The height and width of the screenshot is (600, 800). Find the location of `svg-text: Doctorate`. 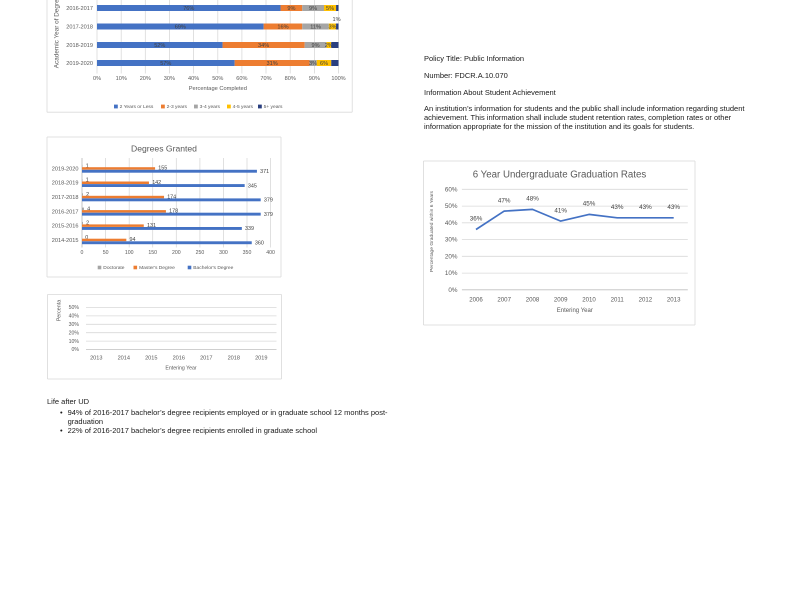

svg-text: Doctorate is located at coordinates (113, 268).